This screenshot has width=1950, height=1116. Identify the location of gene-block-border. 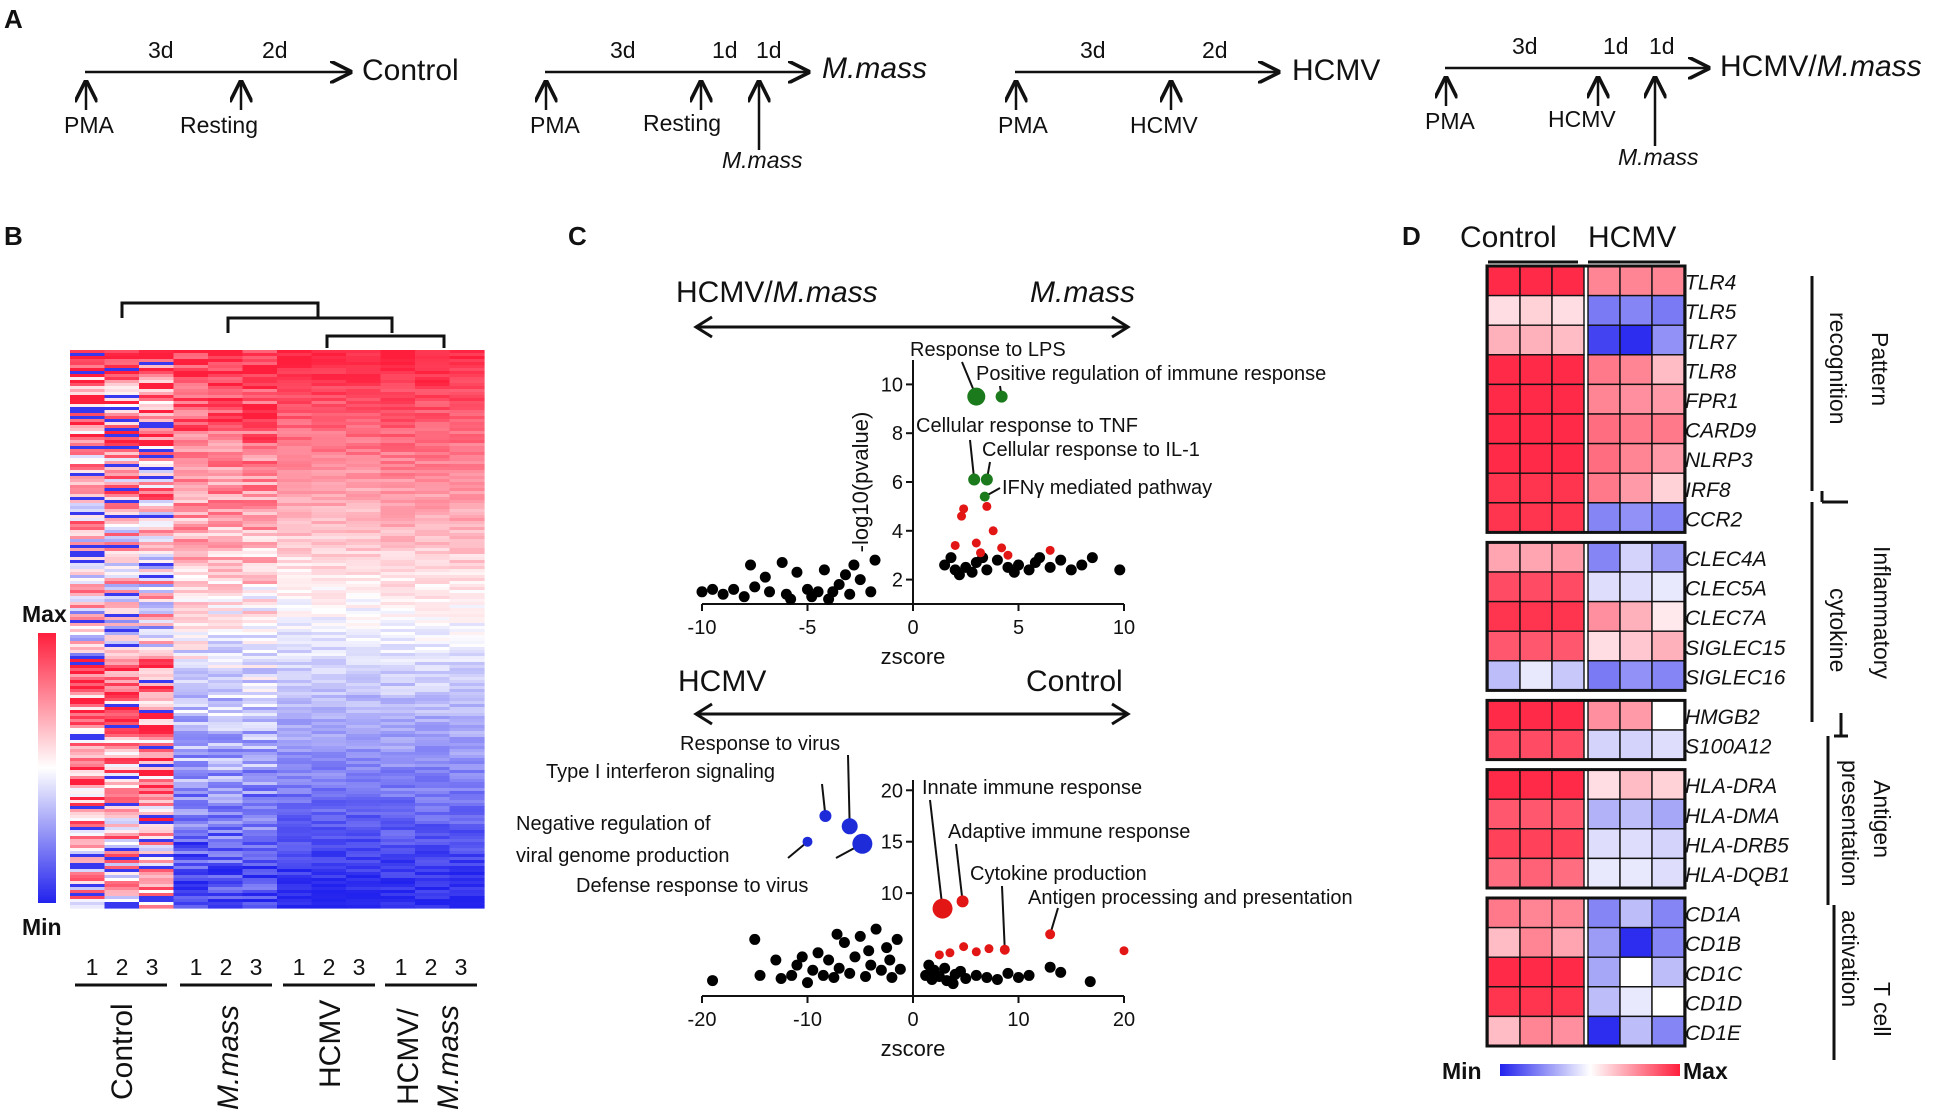
(1586, 399).